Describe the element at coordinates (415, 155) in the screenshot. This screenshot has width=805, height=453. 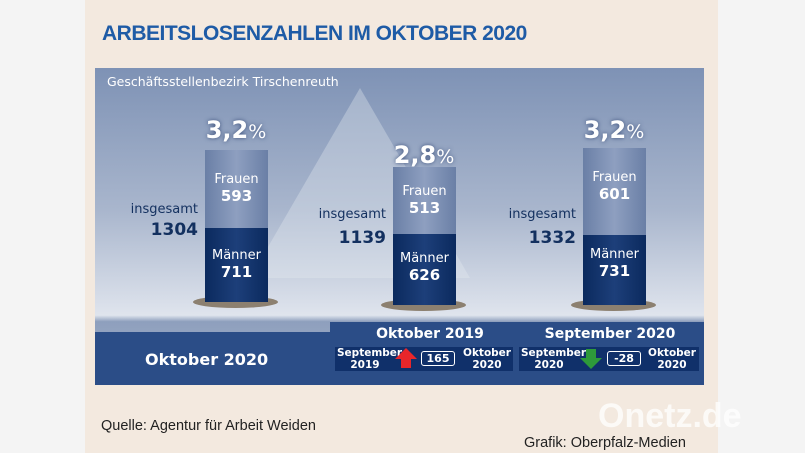
I see `rate-value: 2,8` at that location.